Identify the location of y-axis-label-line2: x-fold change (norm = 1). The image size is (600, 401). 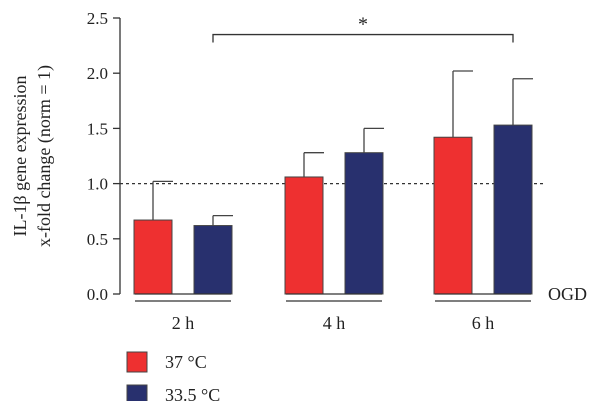
(44, 156).